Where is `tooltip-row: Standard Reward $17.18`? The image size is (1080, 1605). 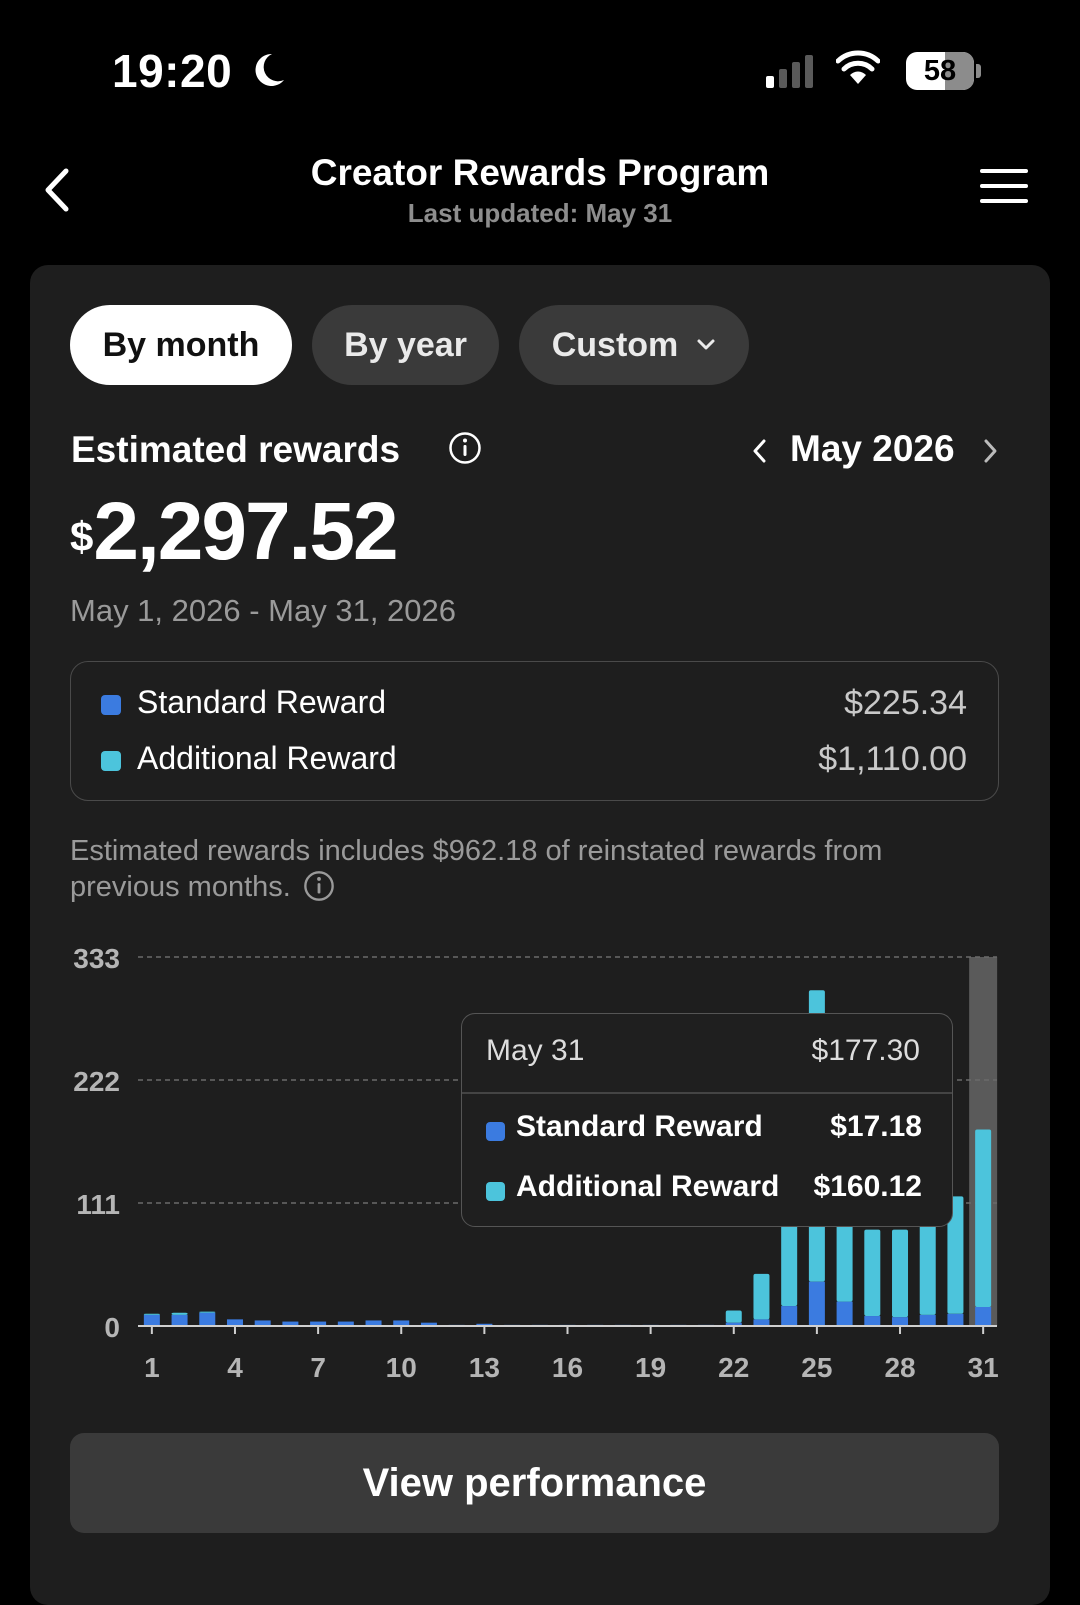 tooltip-row: Standard Reward $17.18 is located at coordinates (704, 1130).